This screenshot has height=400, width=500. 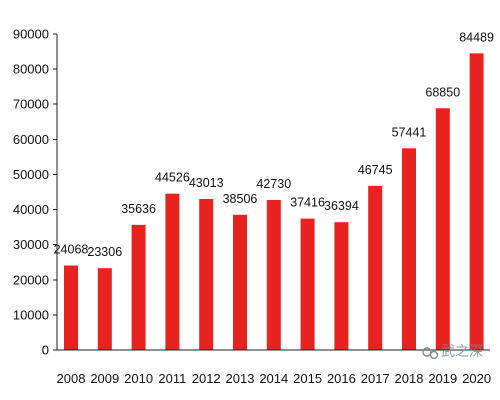 What do you see at coordinates (31, 244) in the screenshot?
I see `y-tick-label: 30000` at bounding box center [31, 244].